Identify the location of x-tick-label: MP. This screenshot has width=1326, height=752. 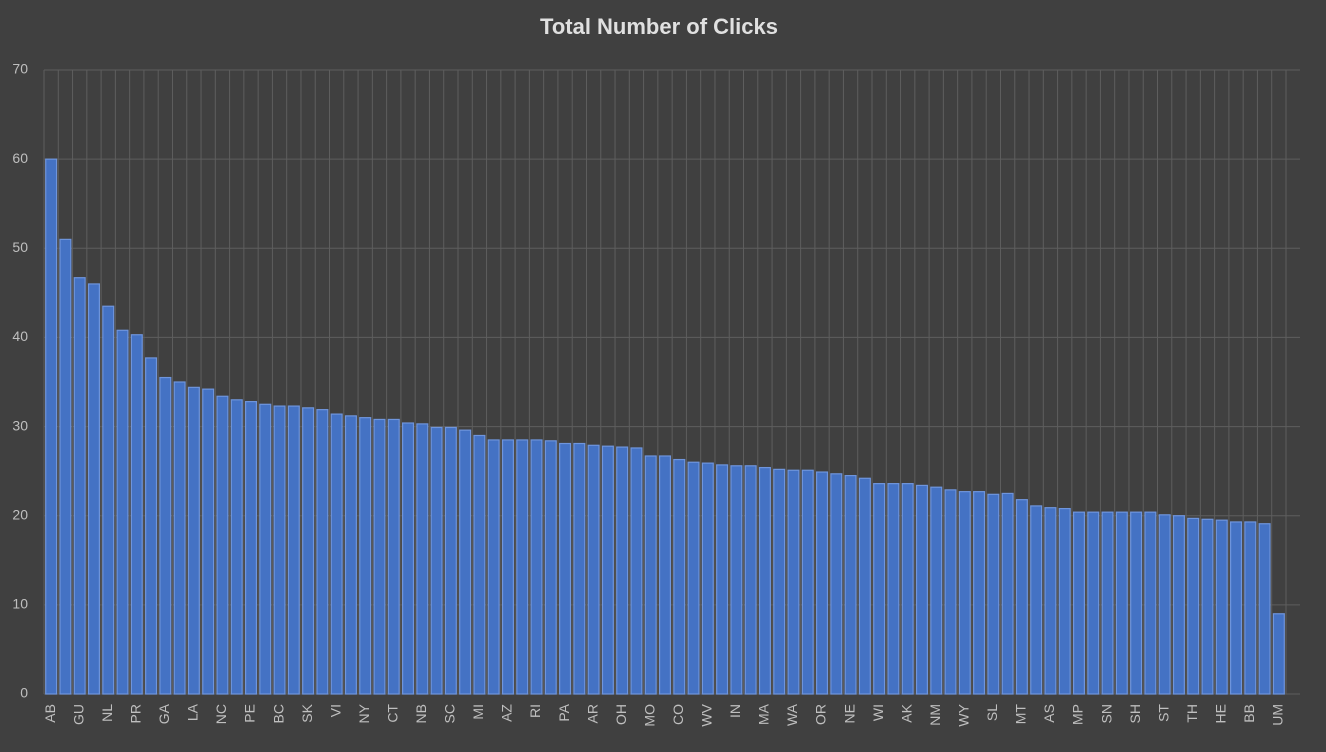
(1078, 714).